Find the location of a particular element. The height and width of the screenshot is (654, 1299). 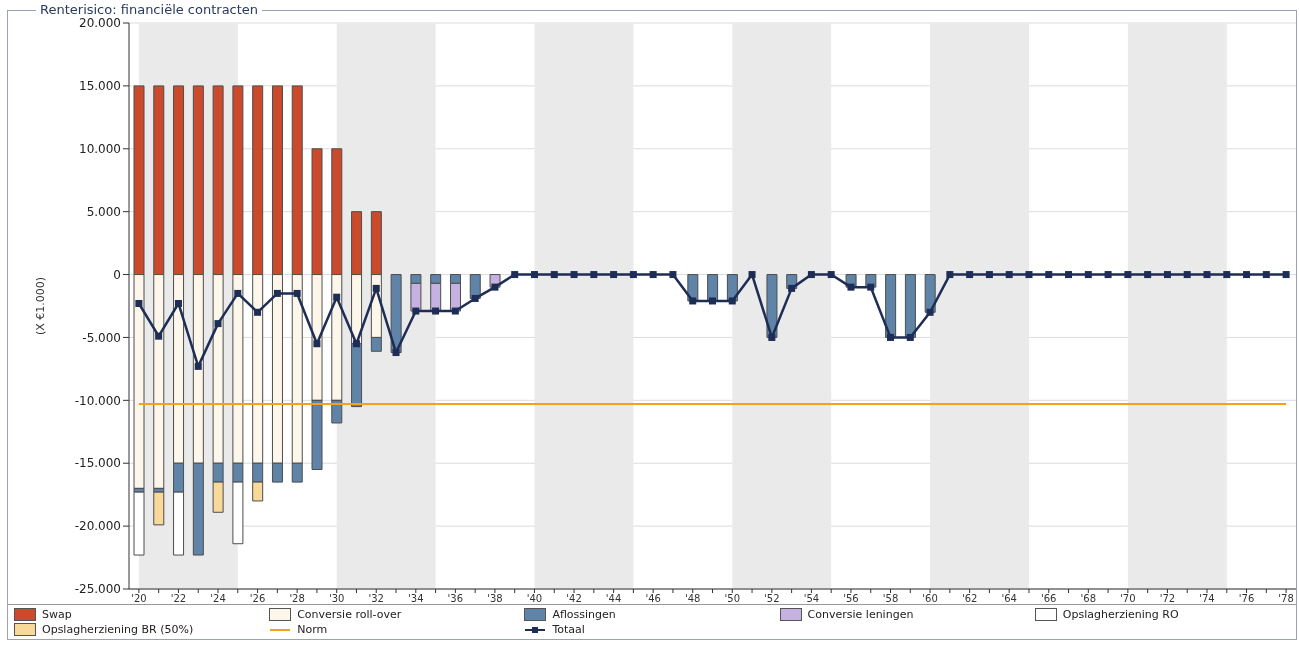

x-tick-label: '32 is located at coordinates (376, 599).